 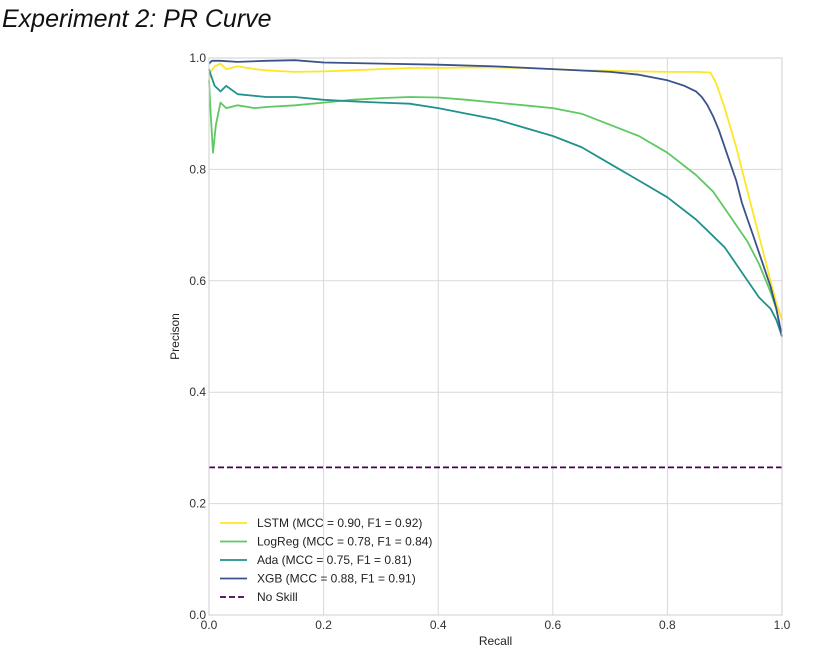 What do you see at coordinates (197, 281) in the screenshot?
I see `y-tick-label: 0.6` at bounding box center [197, 281].